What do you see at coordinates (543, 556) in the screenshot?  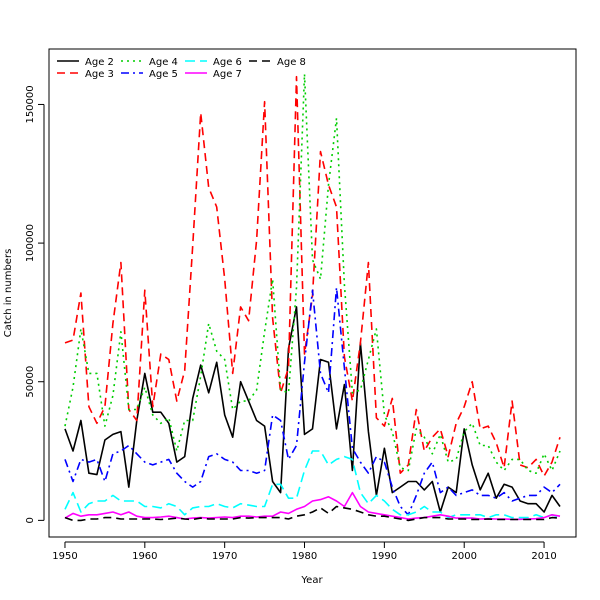 I see `x-tick-label: 2010` at bounding box center [543, 556].